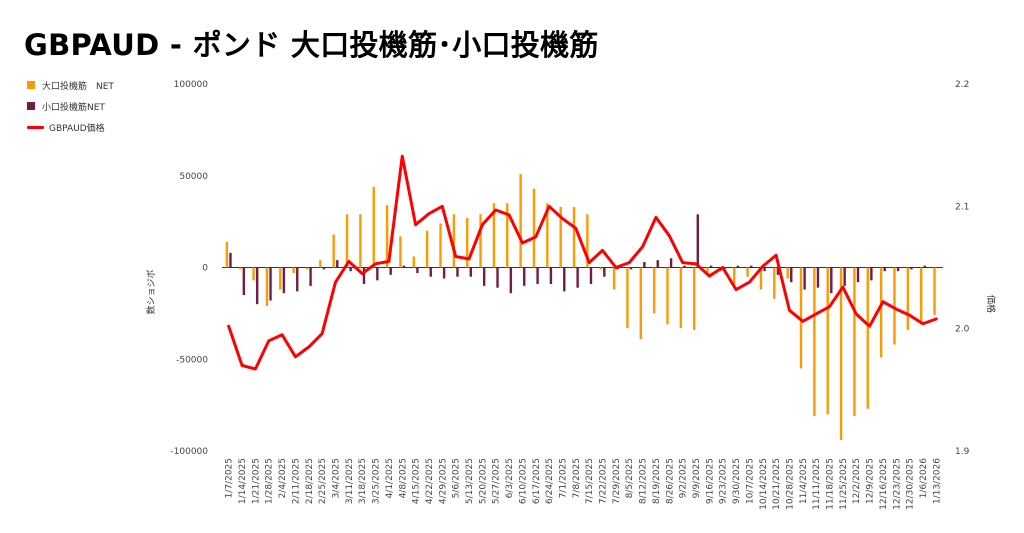  Describe the element at coordinates (897, 484) in the screenshot. I see `x-tick-50: 12/23/2025` at that location.